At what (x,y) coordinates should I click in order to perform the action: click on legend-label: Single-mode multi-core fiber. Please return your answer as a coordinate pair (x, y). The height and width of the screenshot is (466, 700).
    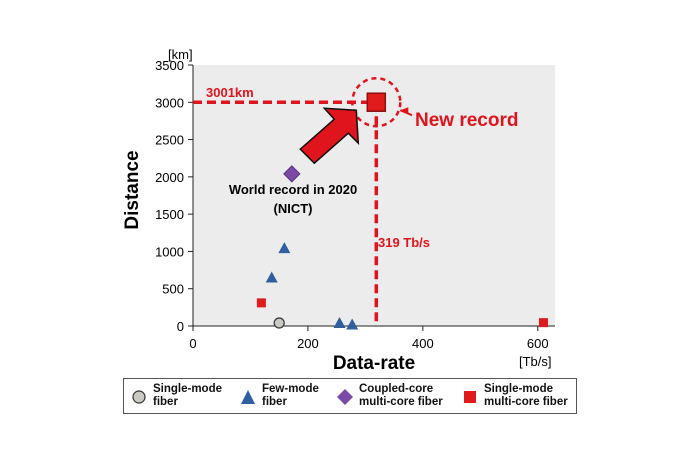
    Looking at the image, I should click on (526, 395).